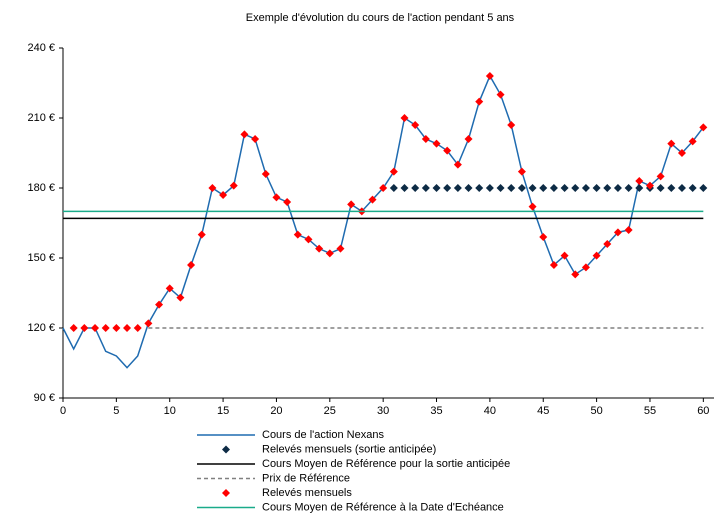 This screenshot has width=720, height=516. Describe the element at coordinates (703, 411) in the screenshot. I see `x-tick-label: 60` at that location.